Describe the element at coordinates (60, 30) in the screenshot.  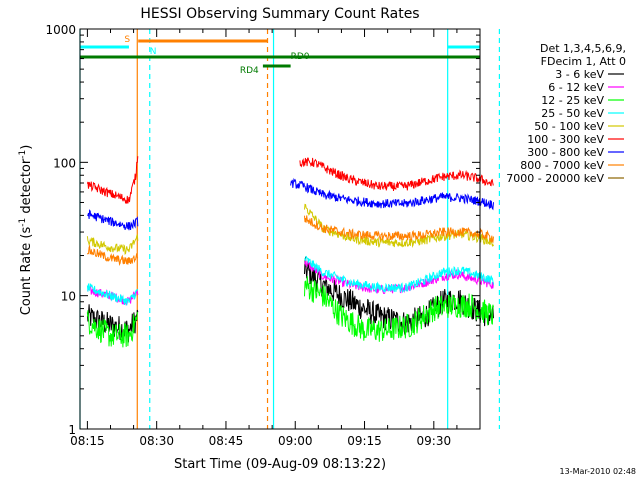
I see `y-tick-label-3: 1000` at that location.